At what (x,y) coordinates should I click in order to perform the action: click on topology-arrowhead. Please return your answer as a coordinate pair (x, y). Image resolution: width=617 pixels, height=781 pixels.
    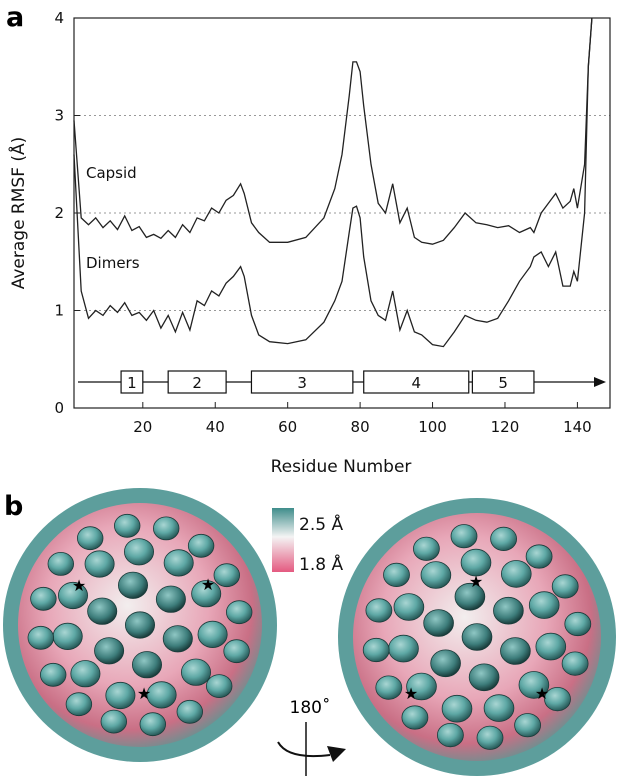
    Looking at the image, I should click on (600, 382).